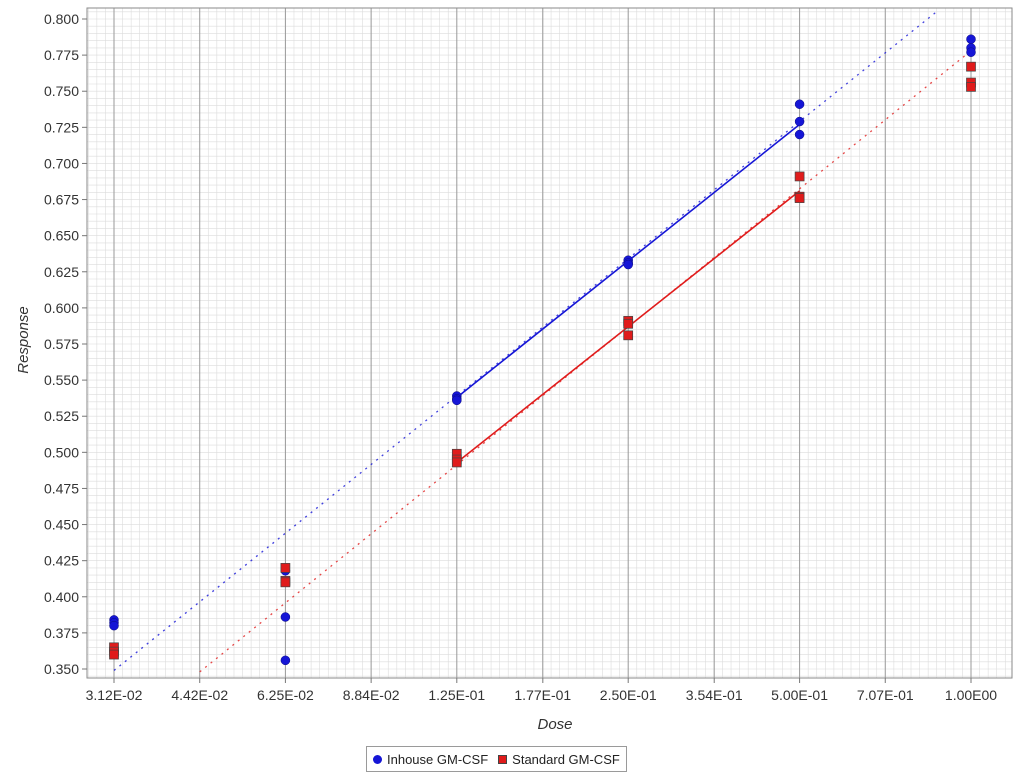 The width and height of the screenshot is (1024, 773). Describe the element at coordinates (61, 344) in the screenshot. I see `y-tick-label: 0.575` at that location.